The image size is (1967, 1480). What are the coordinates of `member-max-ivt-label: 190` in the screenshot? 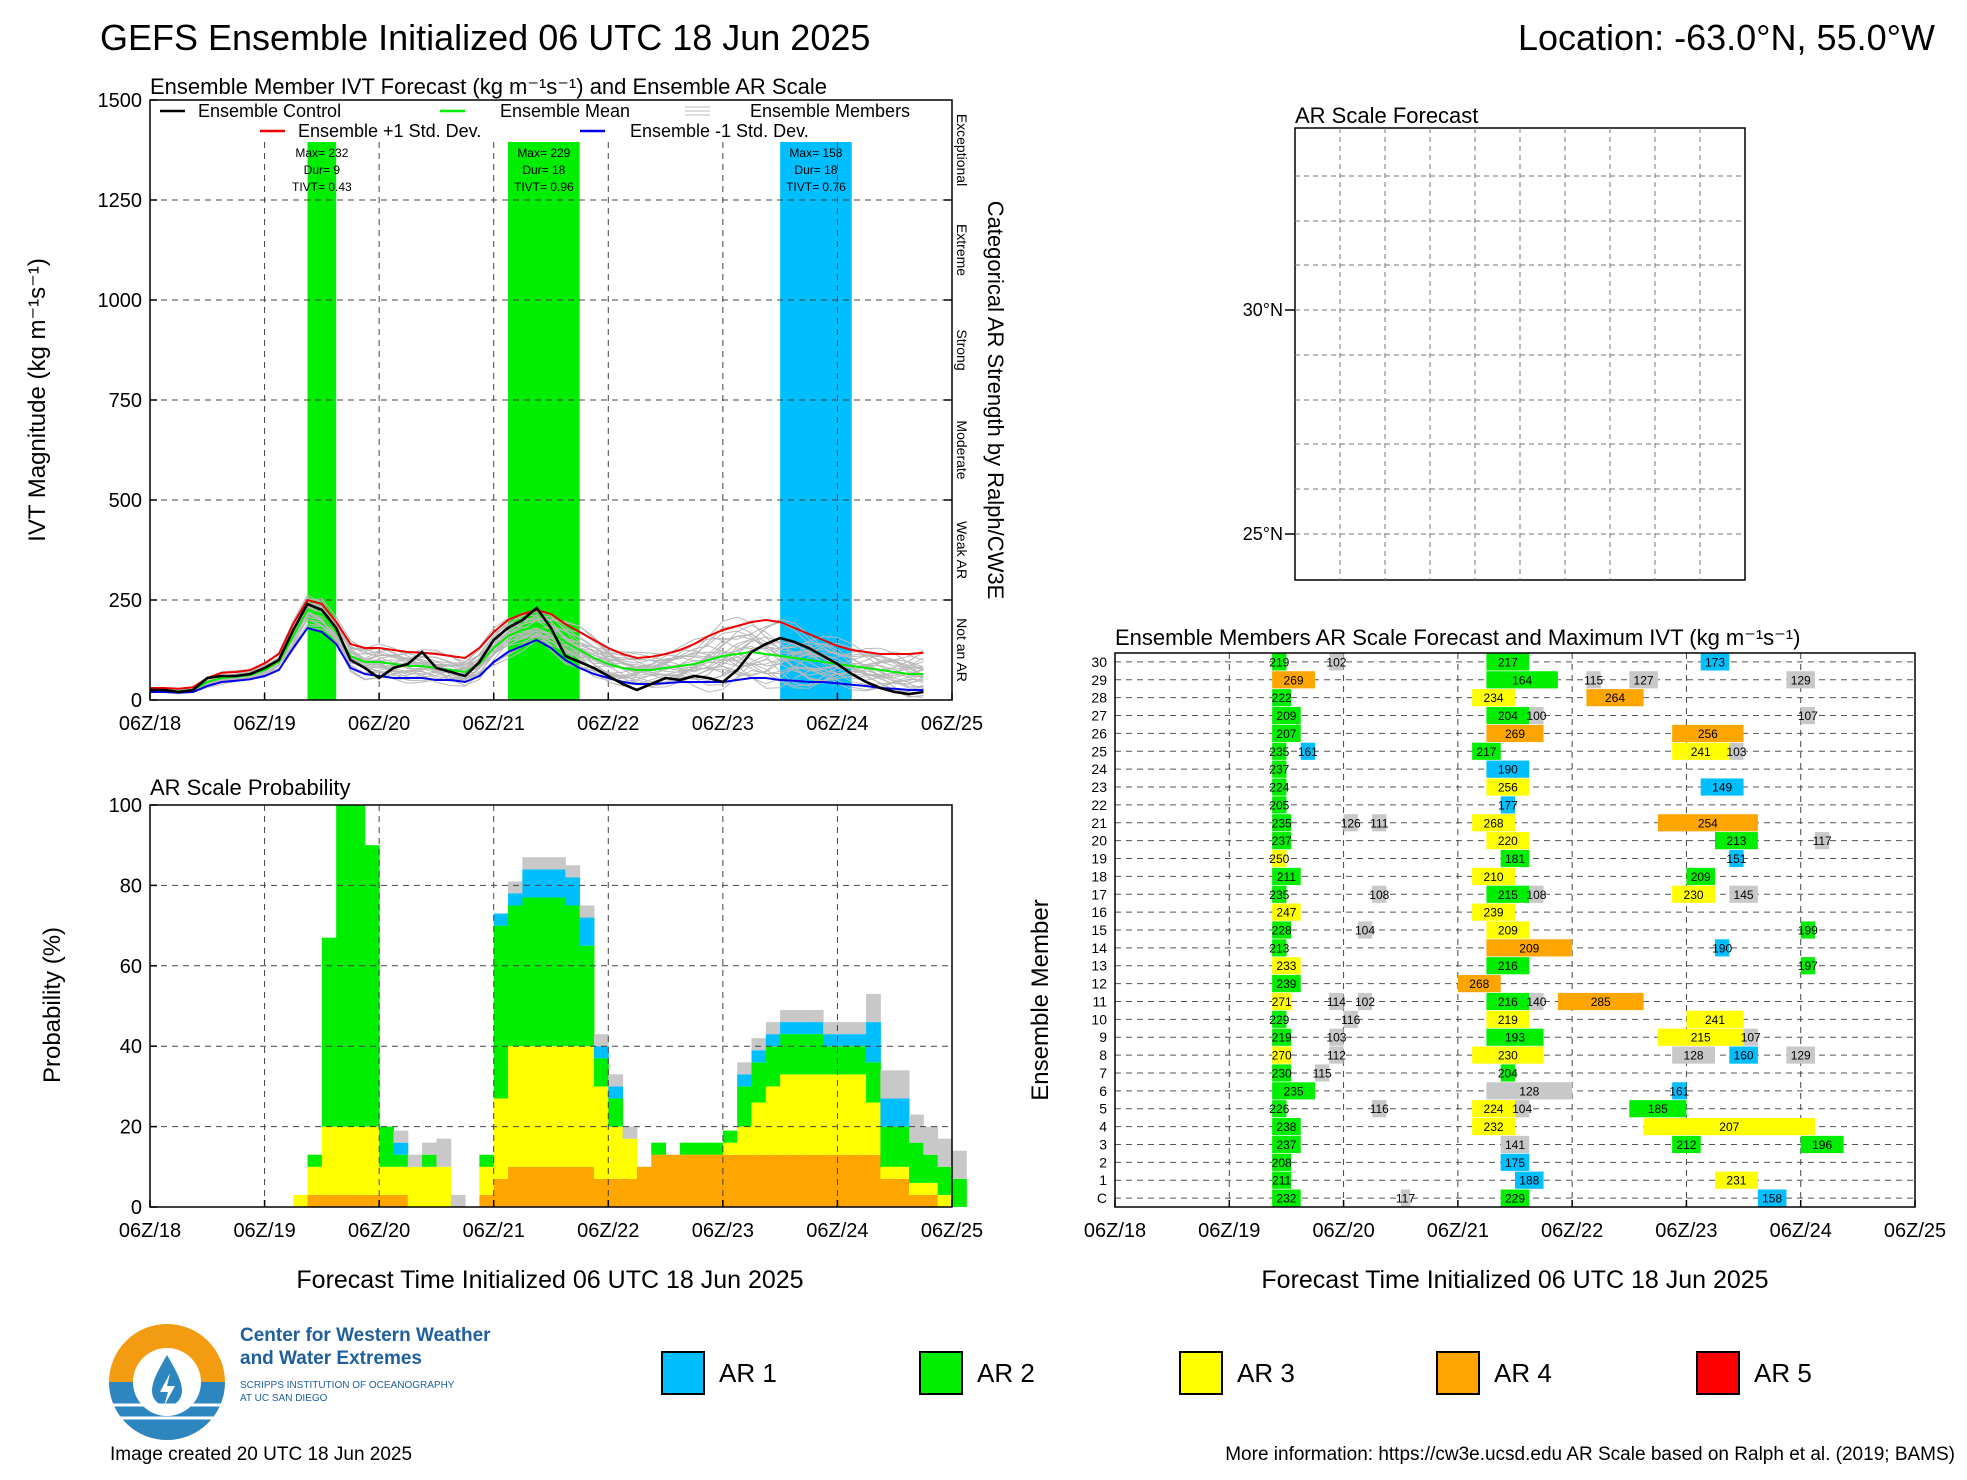 It's located at (1722, 948).